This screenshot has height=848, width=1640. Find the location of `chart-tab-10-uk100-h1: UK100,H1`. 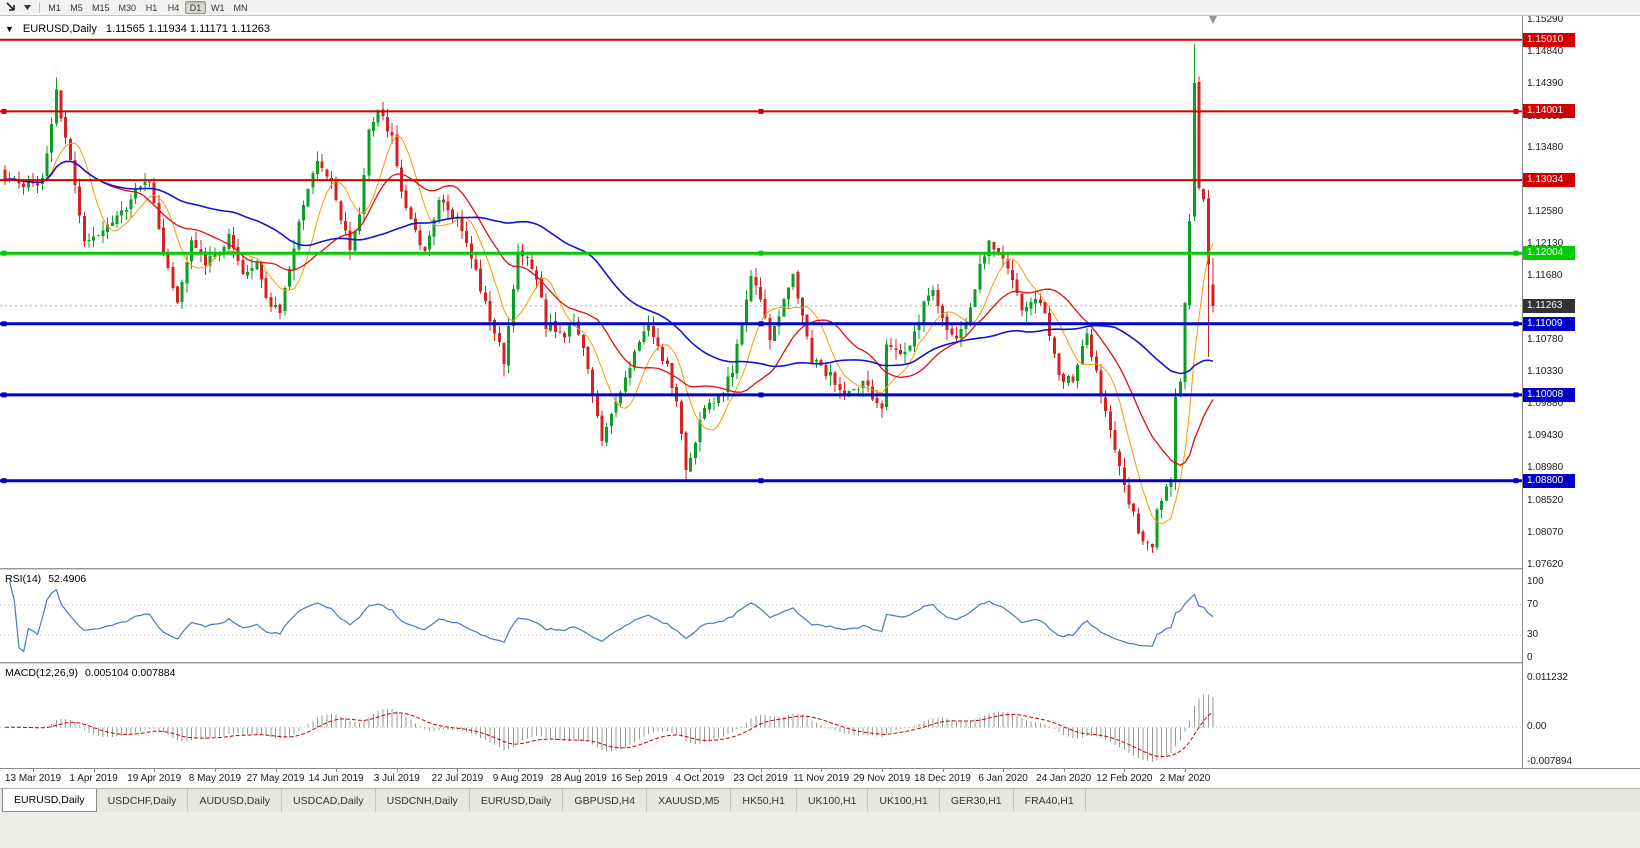

chart-tab-10-uk100-h1: UK100,H1 is located at coordinates (904, 800).